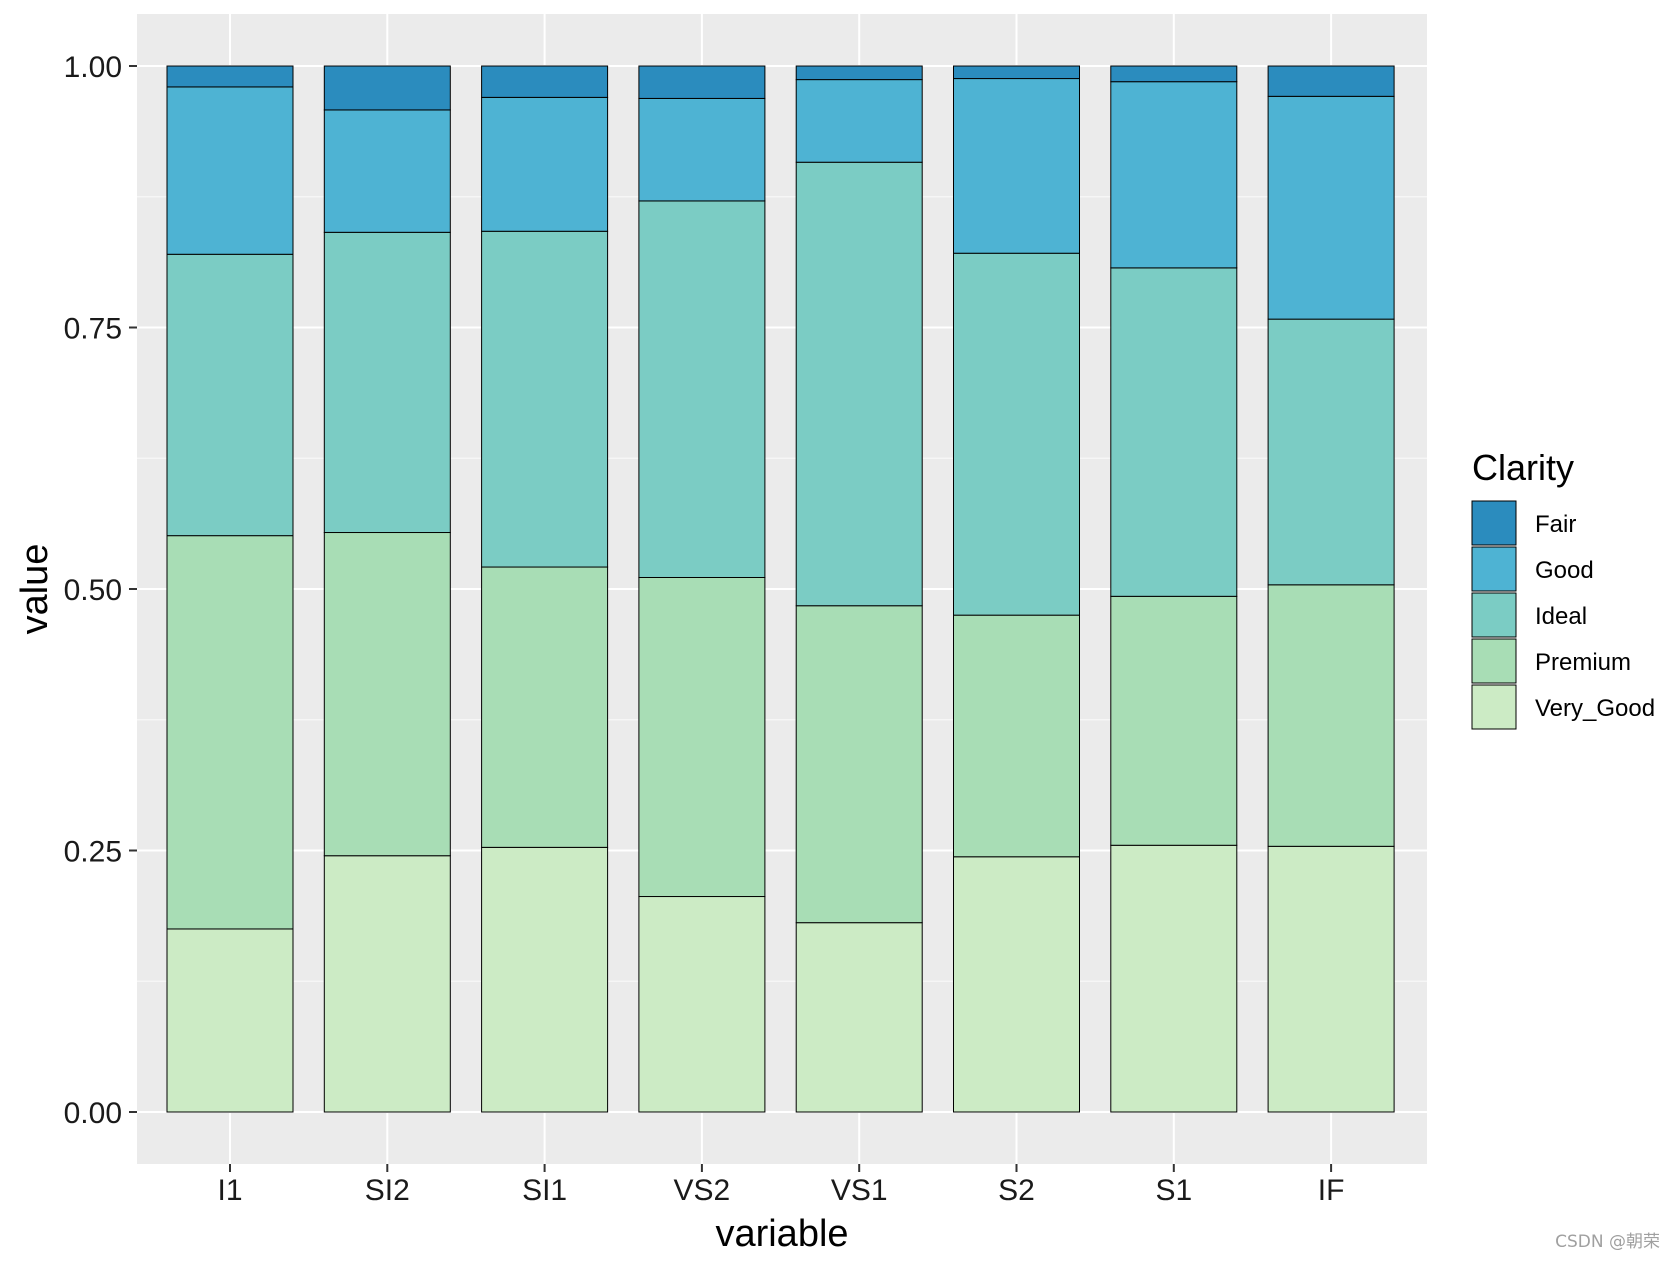 The width and height of the screenshot is (1674, 1262). I want to click on legend-key-premium, so click(1494, 661).